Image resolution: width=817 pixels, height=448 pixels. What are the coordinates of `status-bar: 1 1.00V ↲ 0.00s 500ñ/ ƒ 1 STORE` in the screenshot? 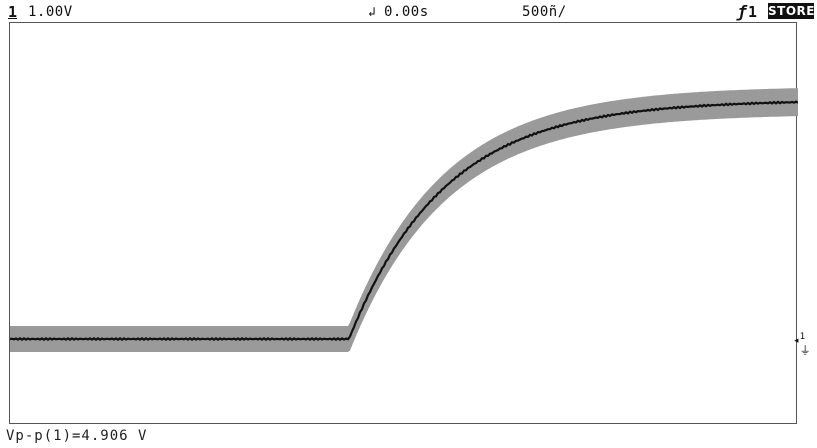 It's located at (408, 11).